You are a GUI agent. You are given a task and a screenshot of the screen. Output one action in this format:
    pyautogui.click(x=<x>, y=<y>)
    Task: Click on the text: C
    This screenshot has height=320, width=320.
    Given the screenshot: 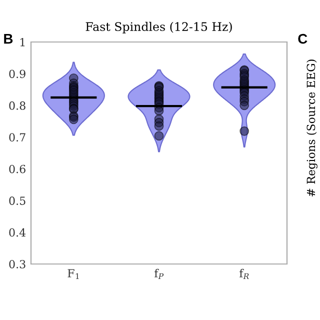 What is the action you would take?
    pyautogui.click(x=303, y=39)
    